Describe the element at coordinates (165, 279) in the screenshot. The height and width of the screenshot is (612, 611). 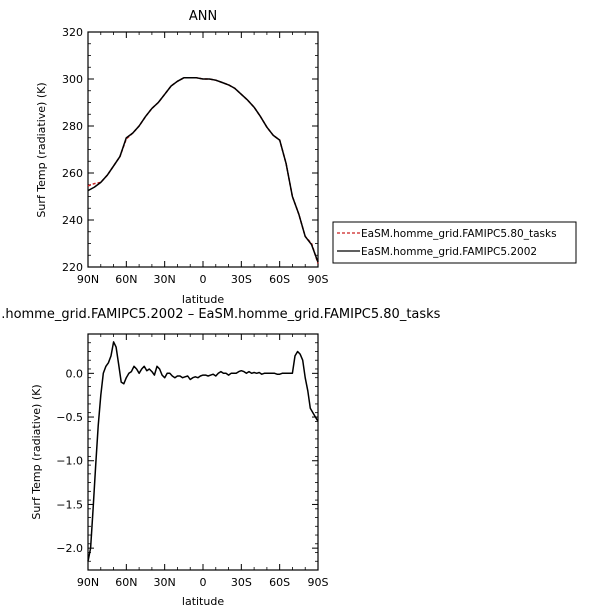
I see `top-x-tick-label: 30N` at that location.